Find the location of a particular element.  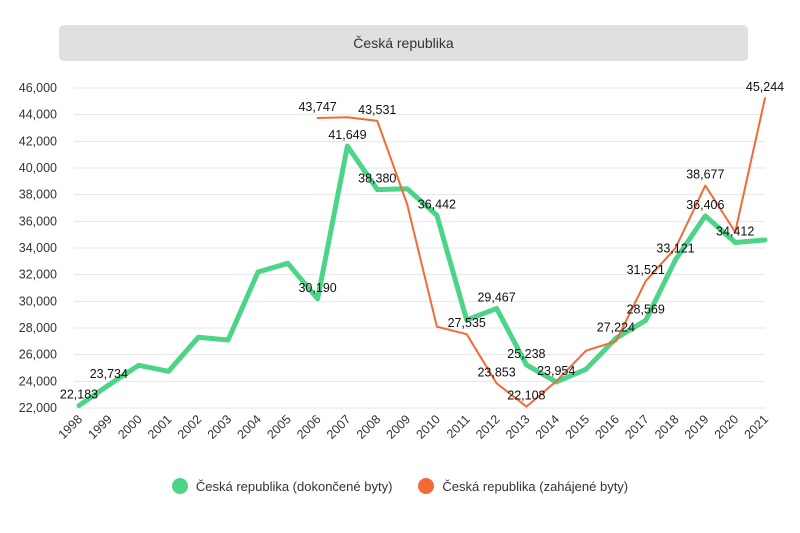

data-label-completed: 27,224 is located at coordinates (616, 327).